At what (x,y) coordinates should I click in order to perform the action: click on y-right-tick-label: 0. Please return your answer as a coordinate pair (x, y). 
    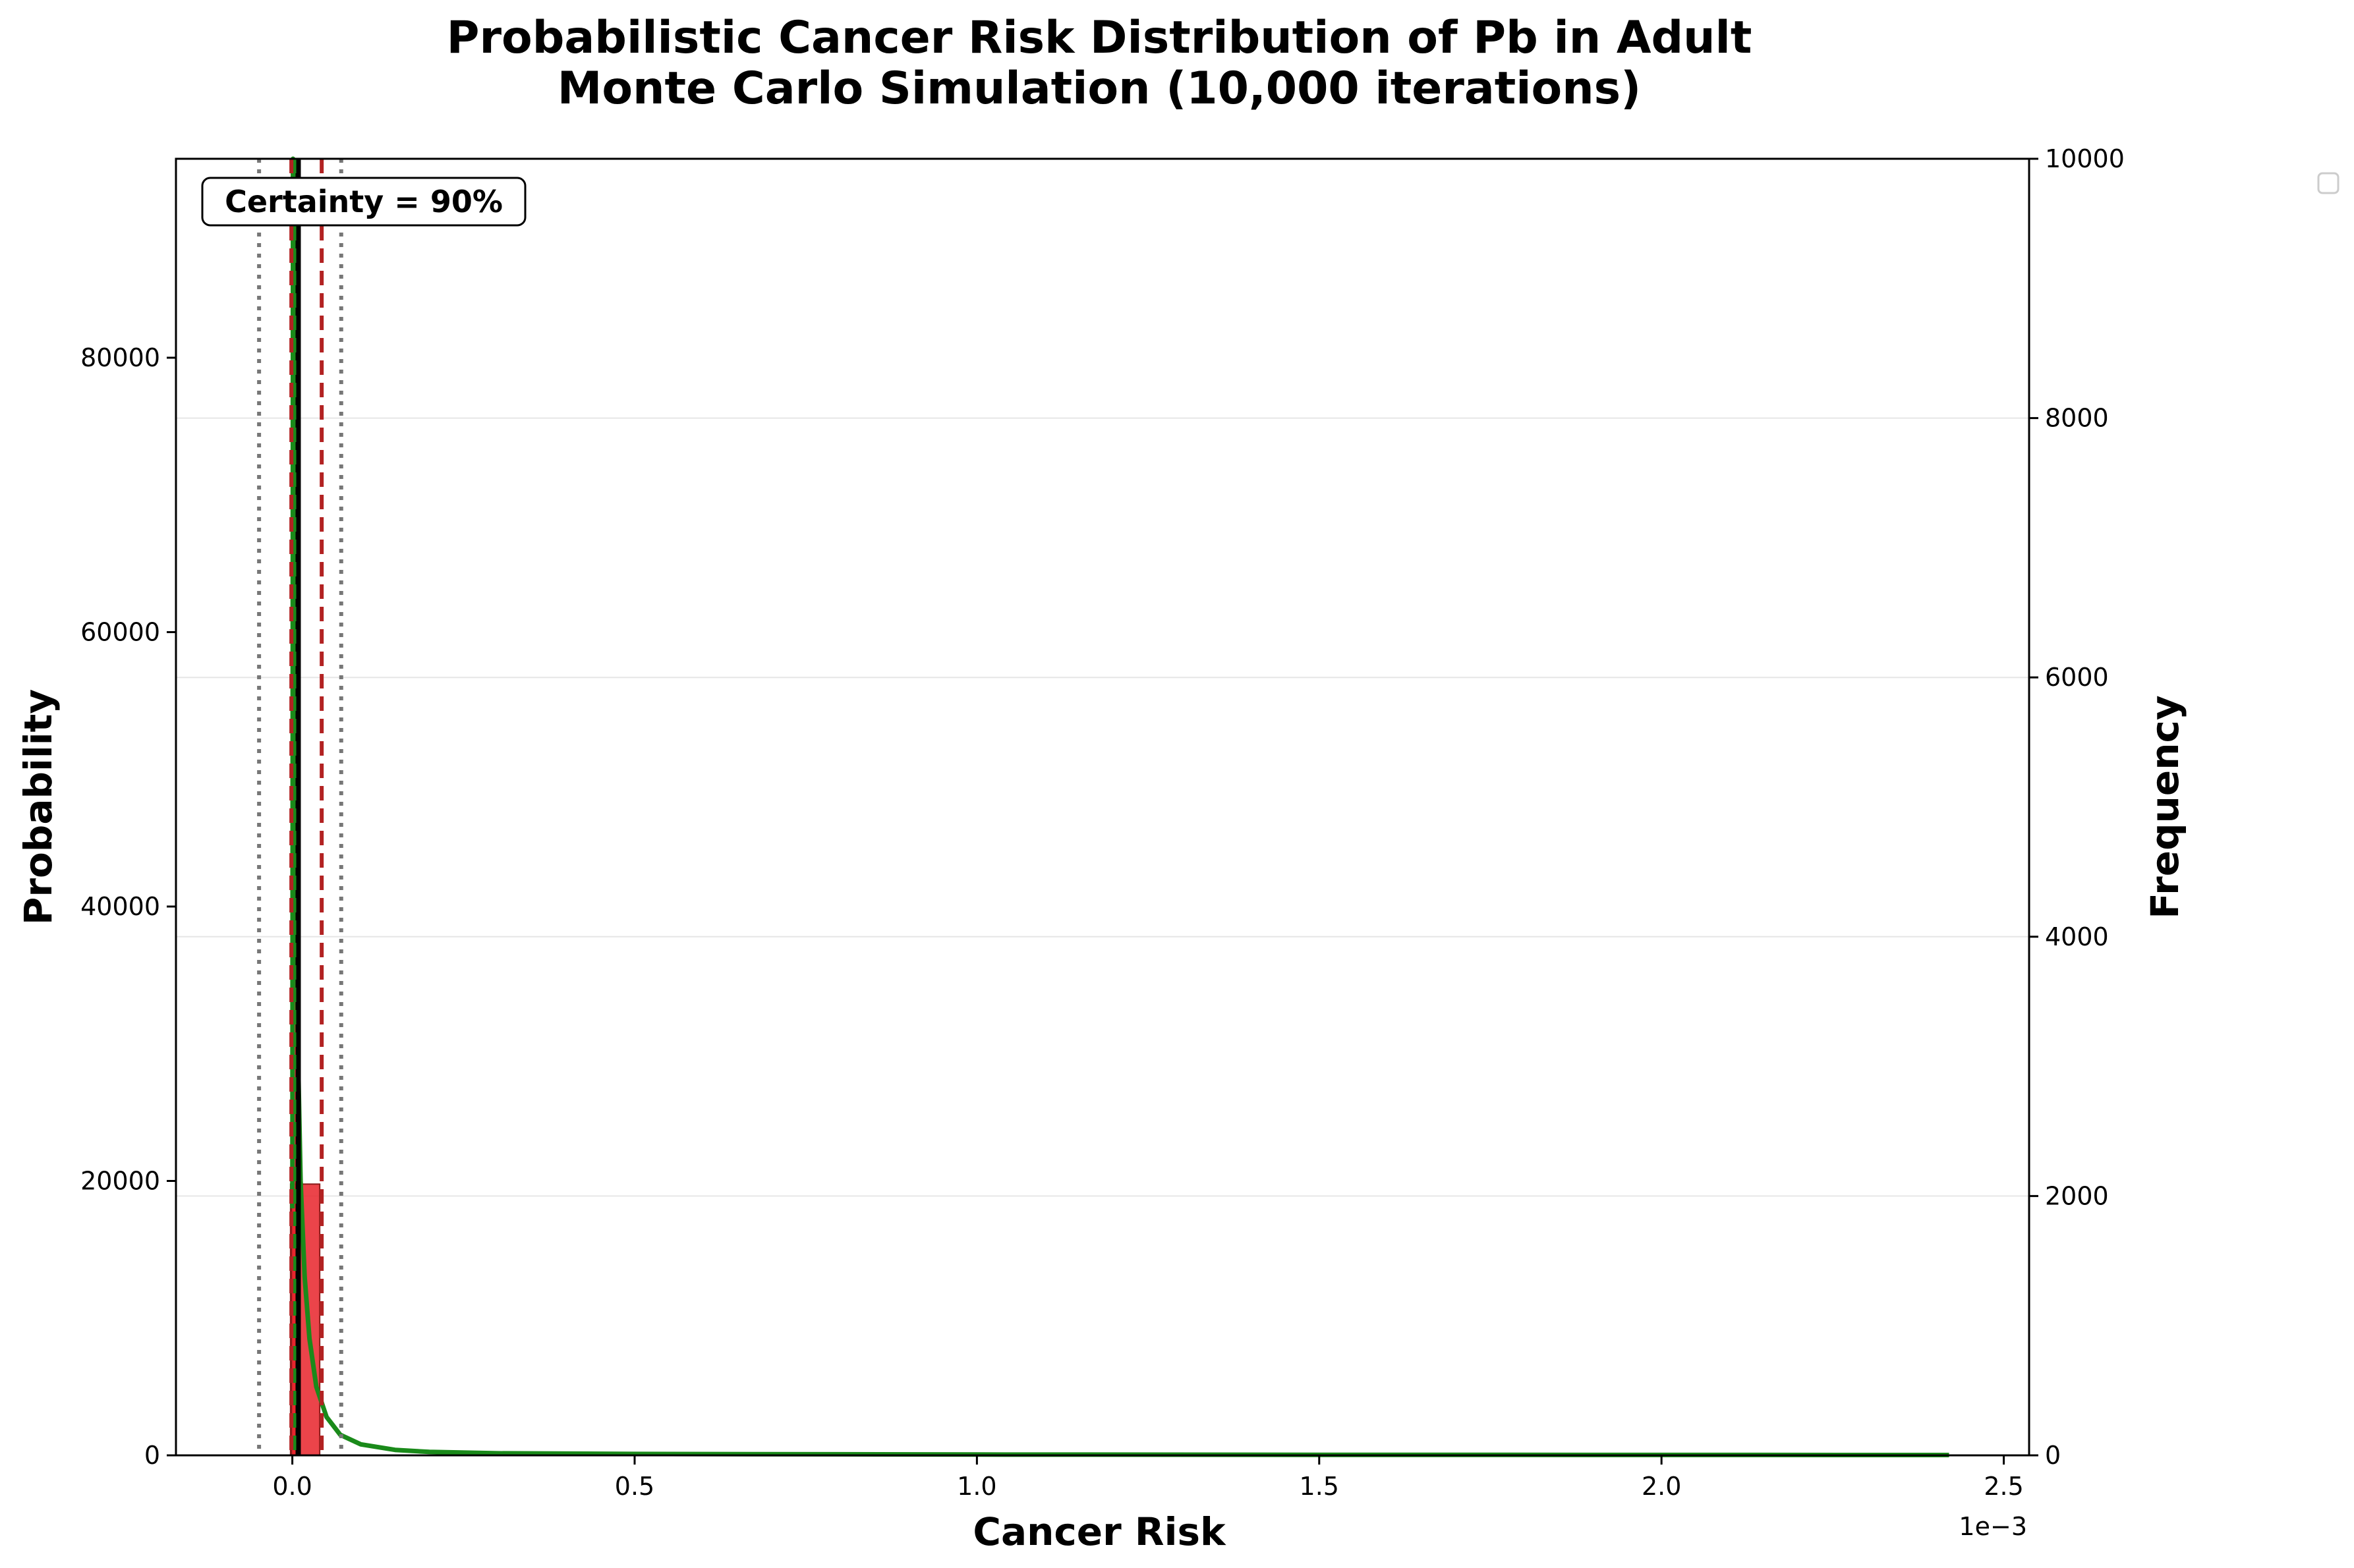
    Looking at the image, I should click on (2053, 1455).